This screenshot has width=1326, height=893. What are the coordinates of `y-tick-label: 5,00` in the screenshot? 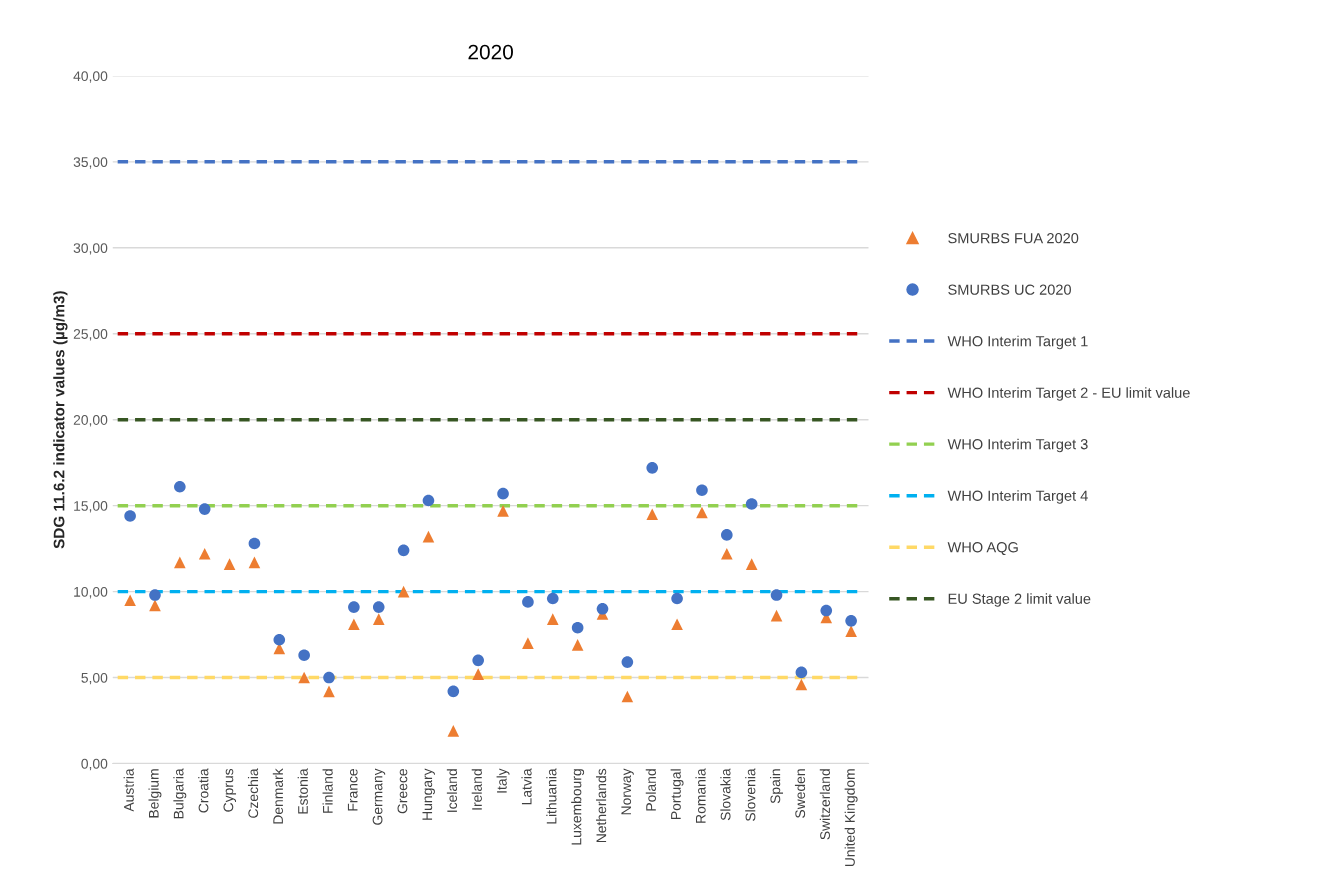 It's located at (94, 678).